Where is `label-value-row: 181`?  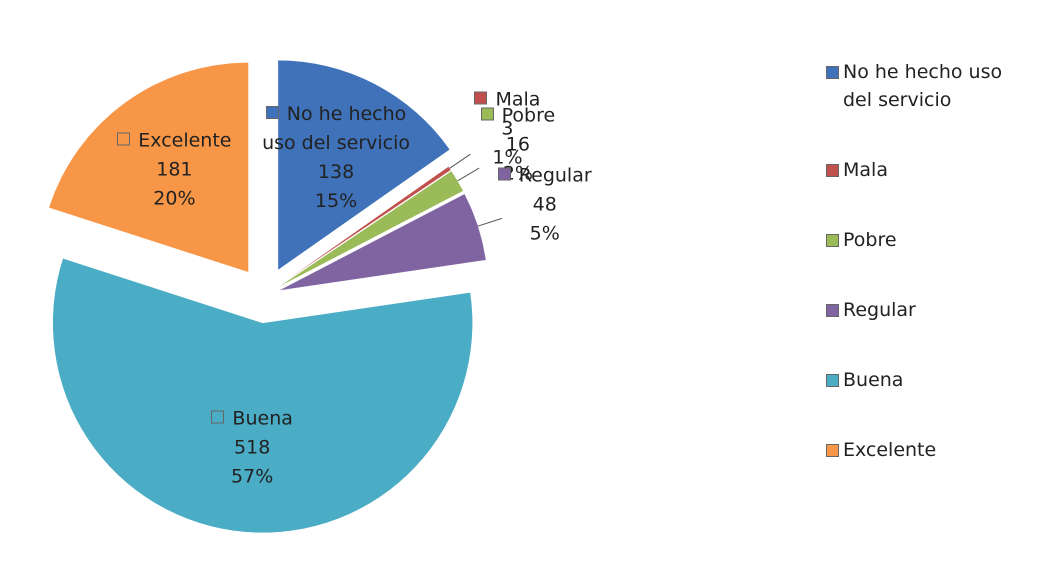
label-value-row: 181 is located at coordinates (174, 170).